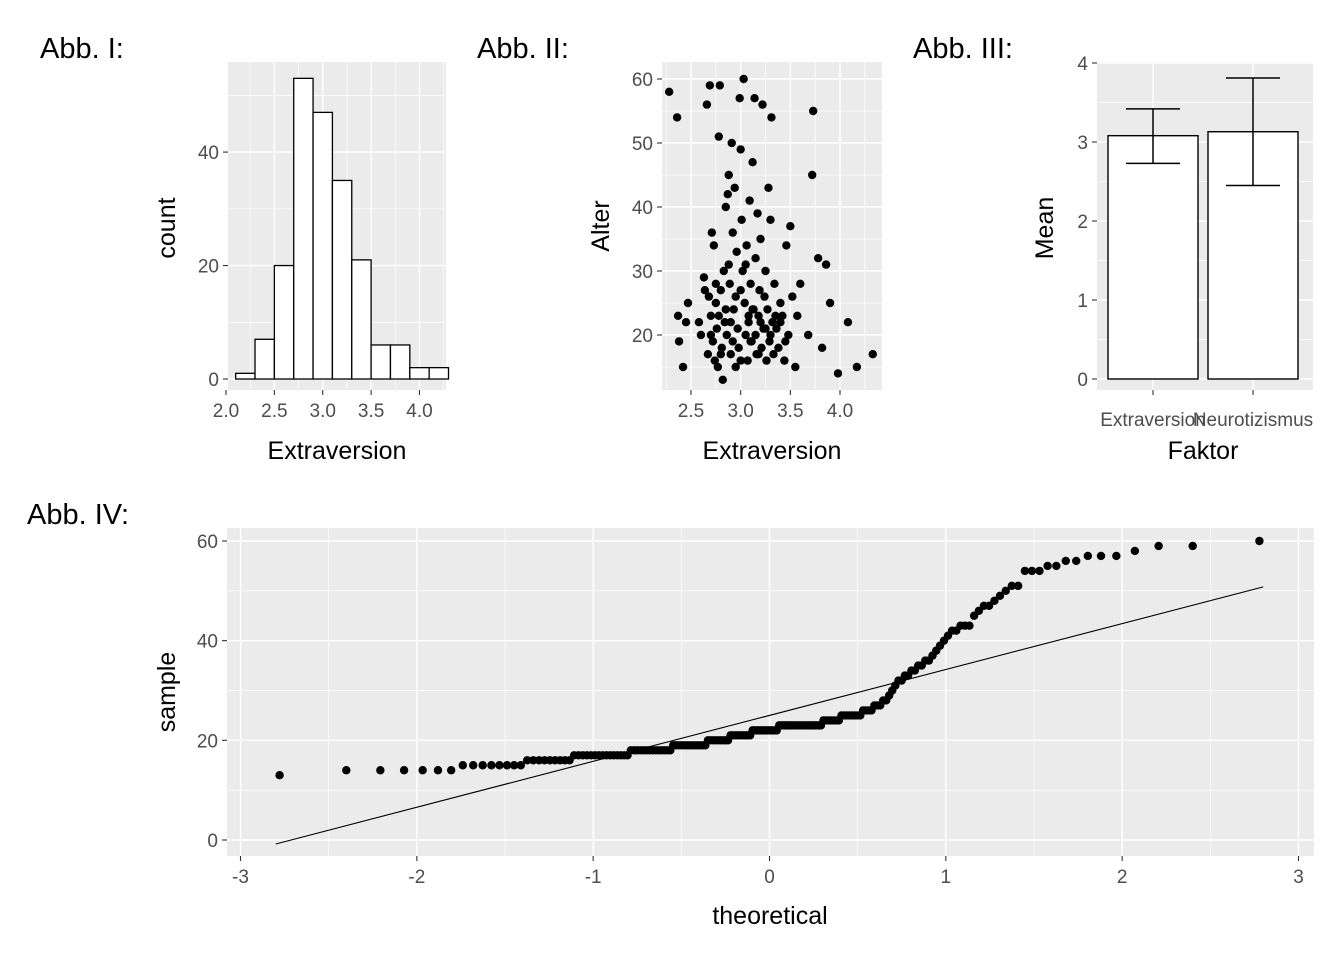  What do you see at coordinates (1082, 64) in the screenshot?
I see `bars-y-tick-label: 4` at bounding box center [1082, 64].